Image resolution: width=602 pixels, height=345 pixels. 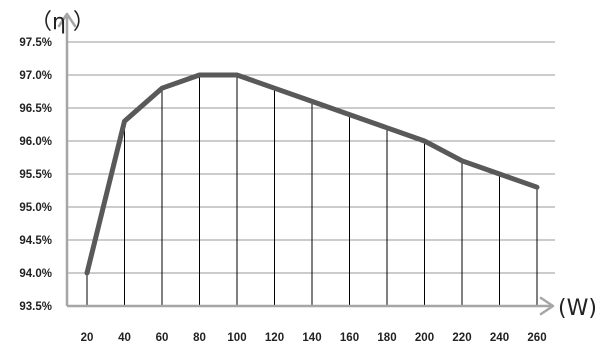 What do you see at coordinates (162, 338) in the screenshot?
I see `x-tick-label: 60` at bounding box center [162, 338].